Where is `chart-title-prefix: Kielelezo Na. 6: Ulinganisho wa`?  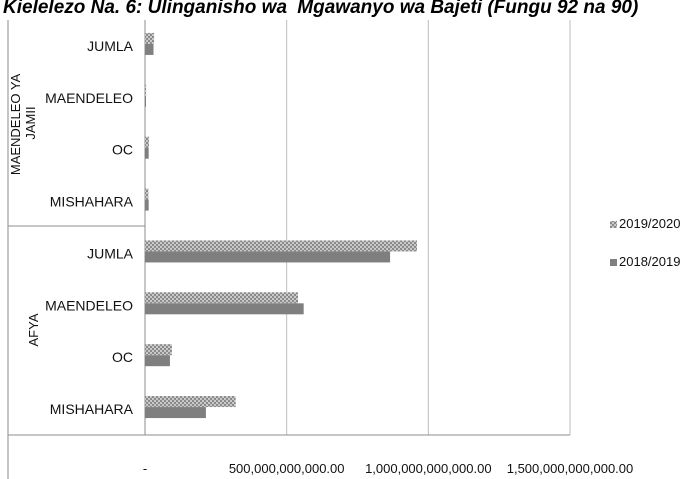
chart-title-prefix: Kielelezo Na. 6: Ulinganisho wa is located at coordinates (145, 9).